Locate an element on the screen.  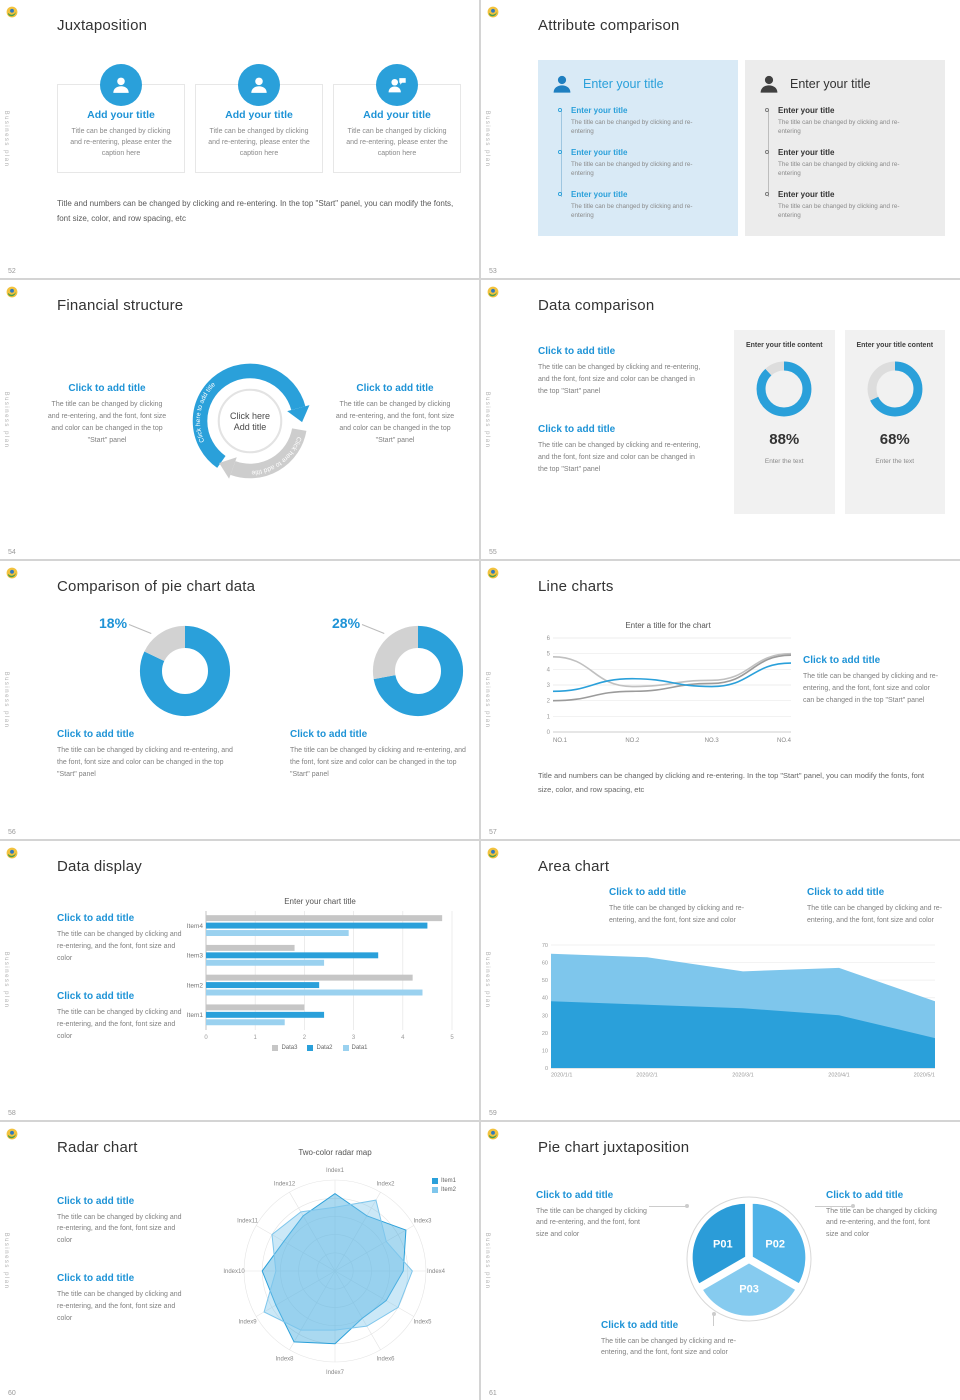
slide-number: 53 is located at coordinates (493, 272).